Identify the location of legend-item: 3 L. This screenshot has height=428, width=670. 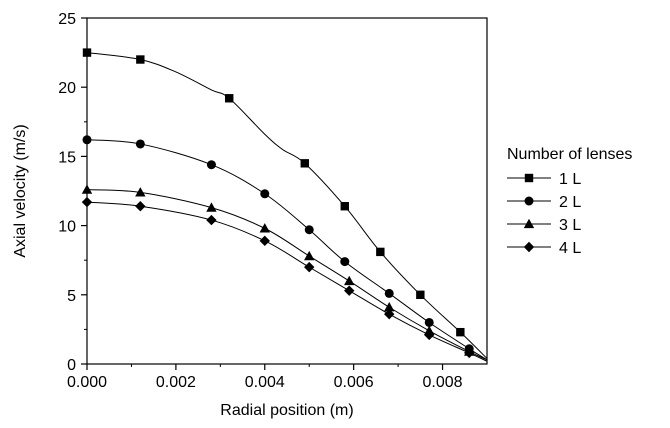
(544, 225).